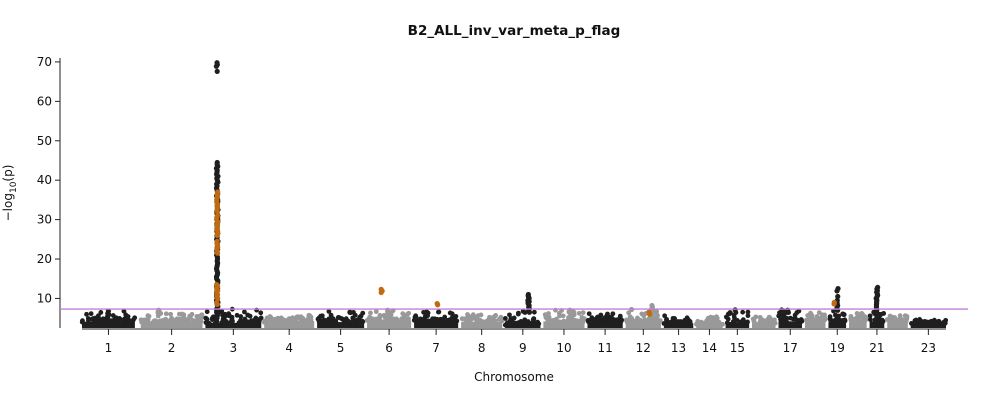 The height and width of the screenshot is (400, 1000). Describe the element at coordinates (389, 348) in the screenshot. I see `x-tick-label: 6` at that location.